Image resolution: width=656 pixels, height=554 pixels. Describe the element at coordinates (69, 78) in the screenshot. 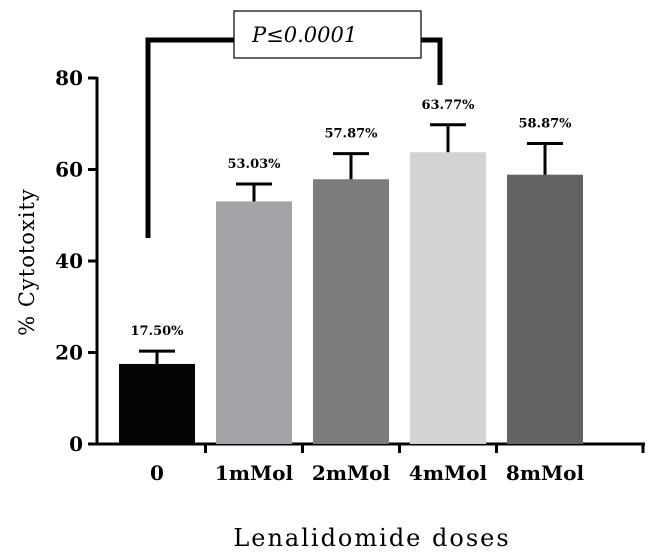

I see `y-tick-label: 80` at that location.